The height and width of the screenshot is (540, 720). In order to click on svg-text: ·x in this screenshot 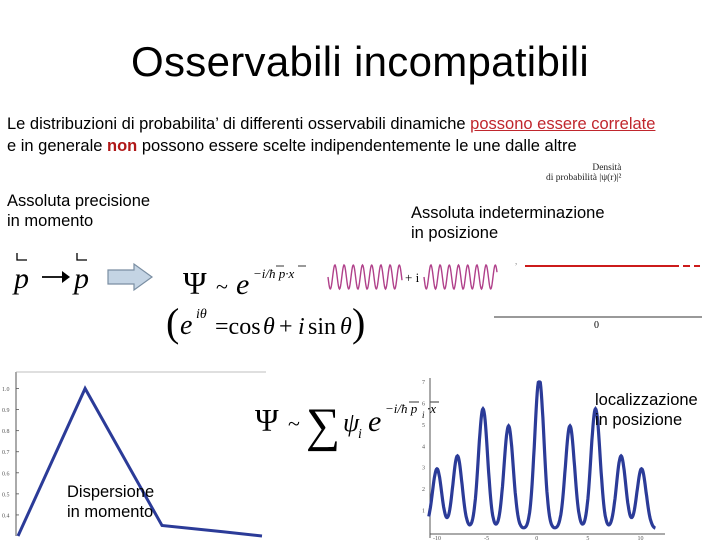, I will do `click(431, 408)`.